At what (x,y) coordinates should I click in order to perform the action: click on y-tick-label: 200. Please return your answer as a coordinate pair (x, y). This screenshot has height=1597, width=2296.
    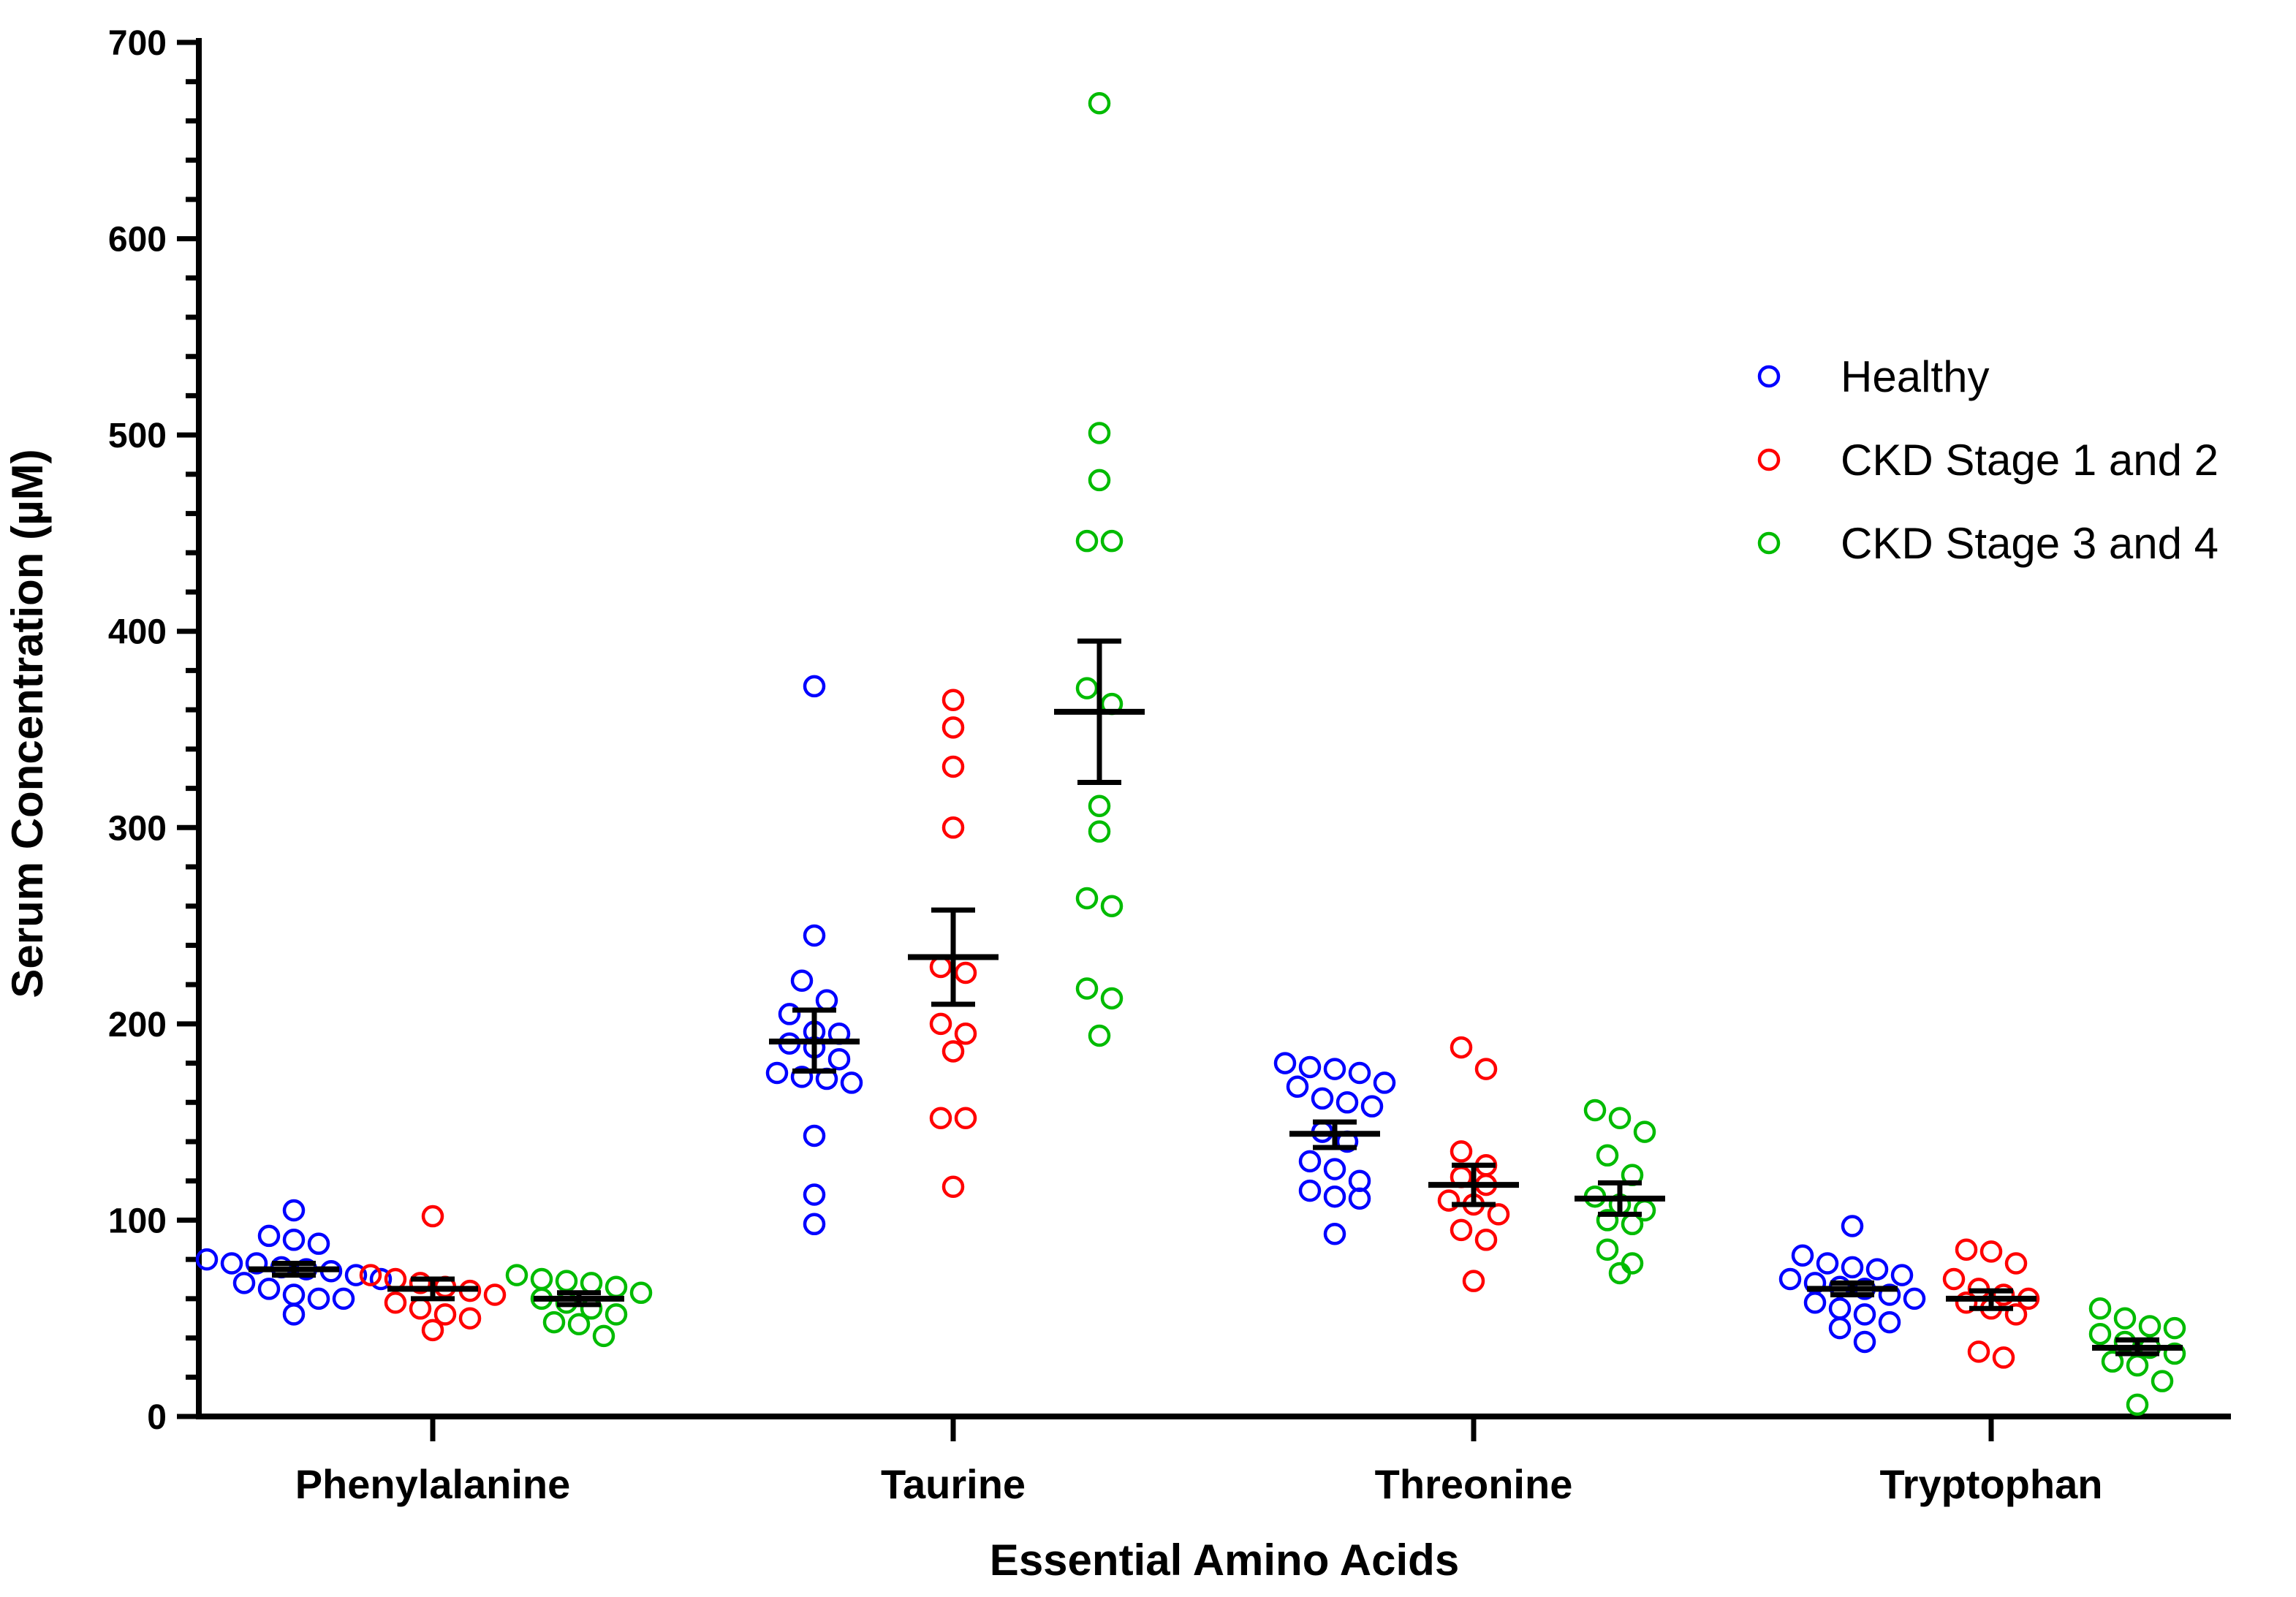
    Looking at the image, I should click on (137, 1025).